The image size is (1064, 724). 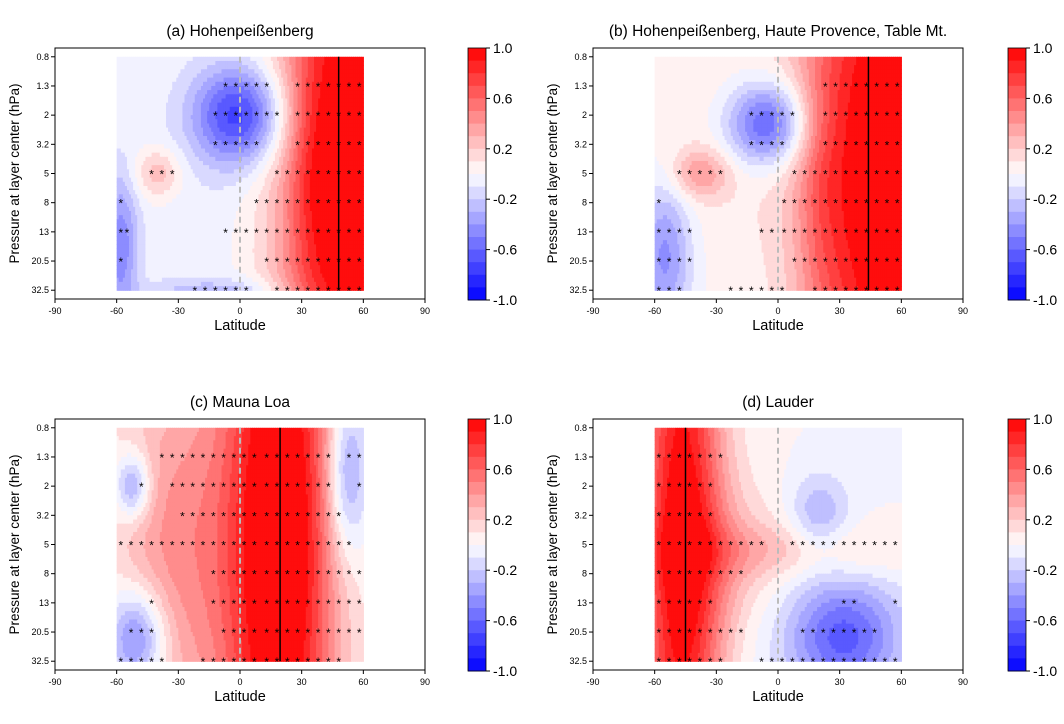 What do you see at coordinates (425, 311) in the screenshot?
I see `x-tick-label: 90` at bounding box center [425, 311].